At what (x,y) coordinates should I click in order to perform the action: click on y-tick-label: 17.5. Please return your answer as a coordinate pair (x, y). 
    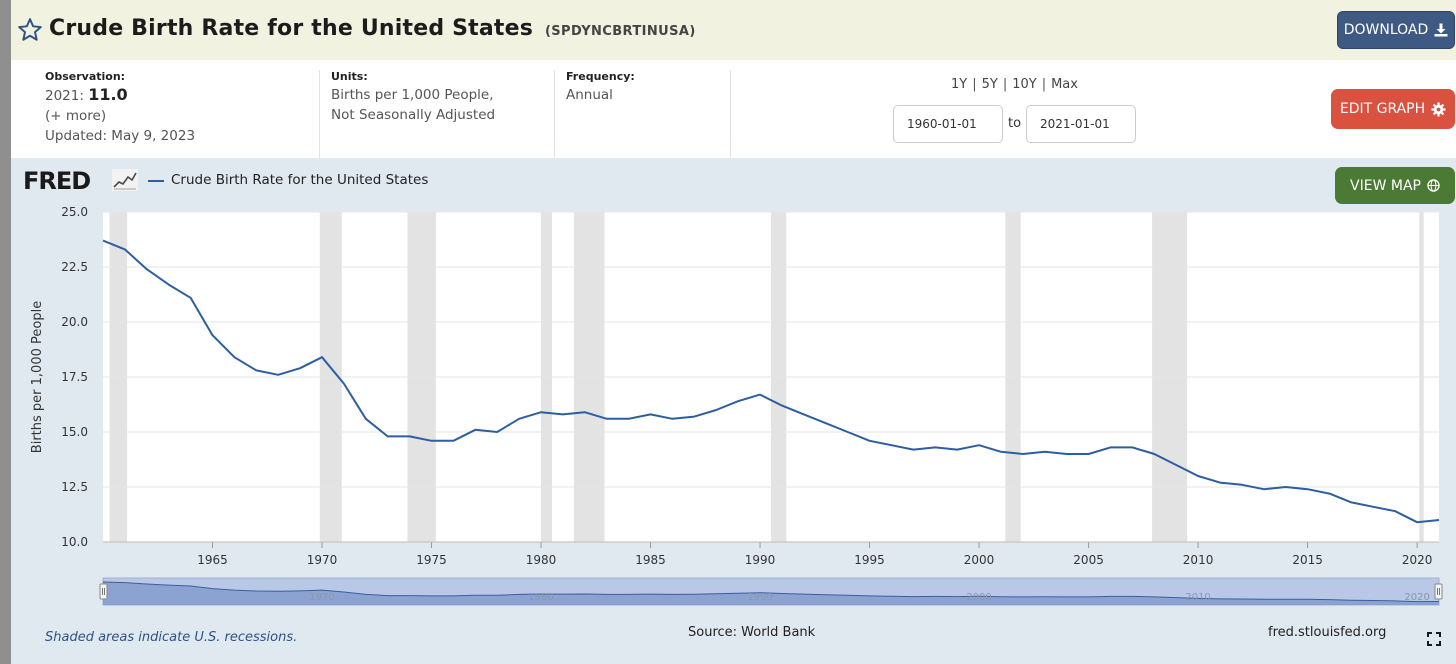
    Looking at the image, I should click on (74, 377).